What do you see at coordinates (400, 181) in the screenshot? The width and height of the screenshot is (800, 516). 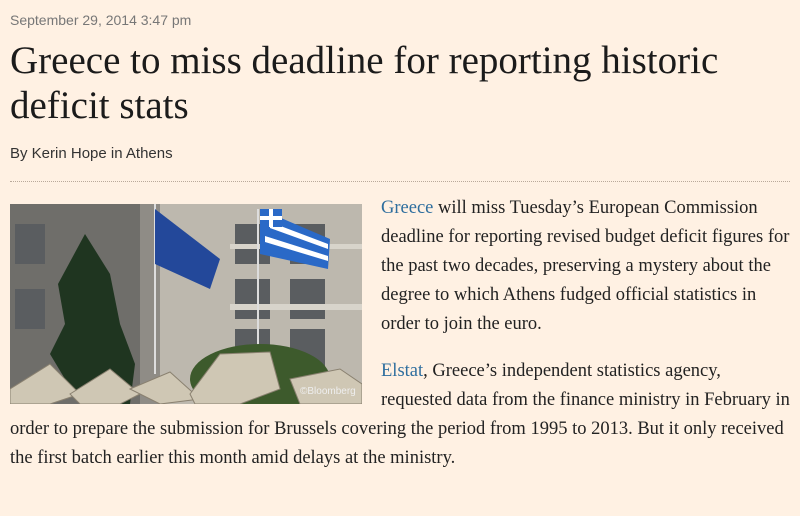 I see `divider` at bounding box center [400, 181].